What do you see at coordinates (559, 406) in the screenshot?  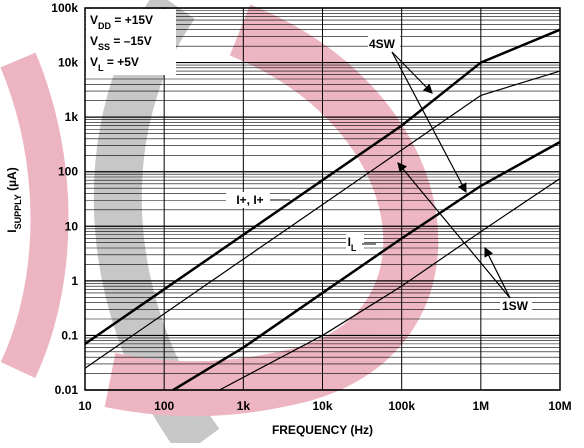 I see `x-tick-label: 10M` at bounding box center [559, 406].